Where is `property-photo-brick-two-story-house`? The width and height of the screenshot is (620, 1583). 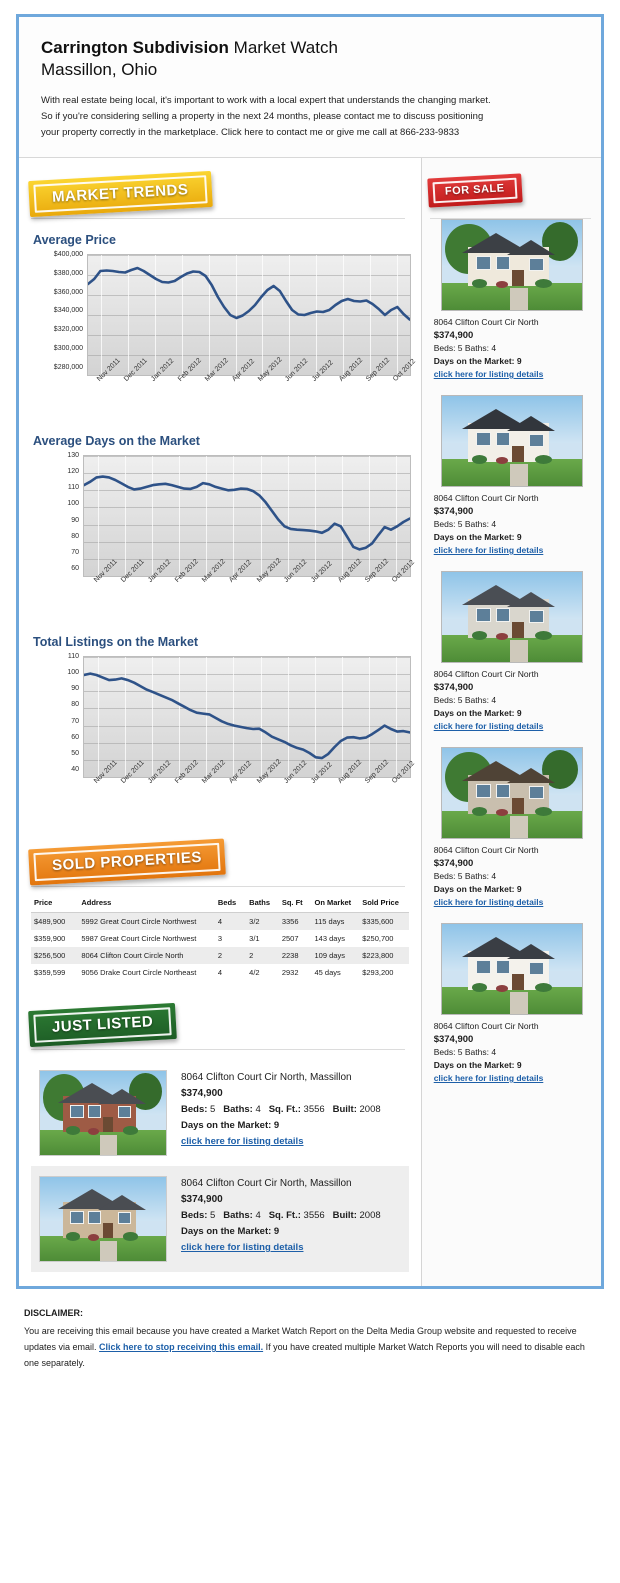 property-photo-brick-two-story-house is located at coordinates (103, 1113).